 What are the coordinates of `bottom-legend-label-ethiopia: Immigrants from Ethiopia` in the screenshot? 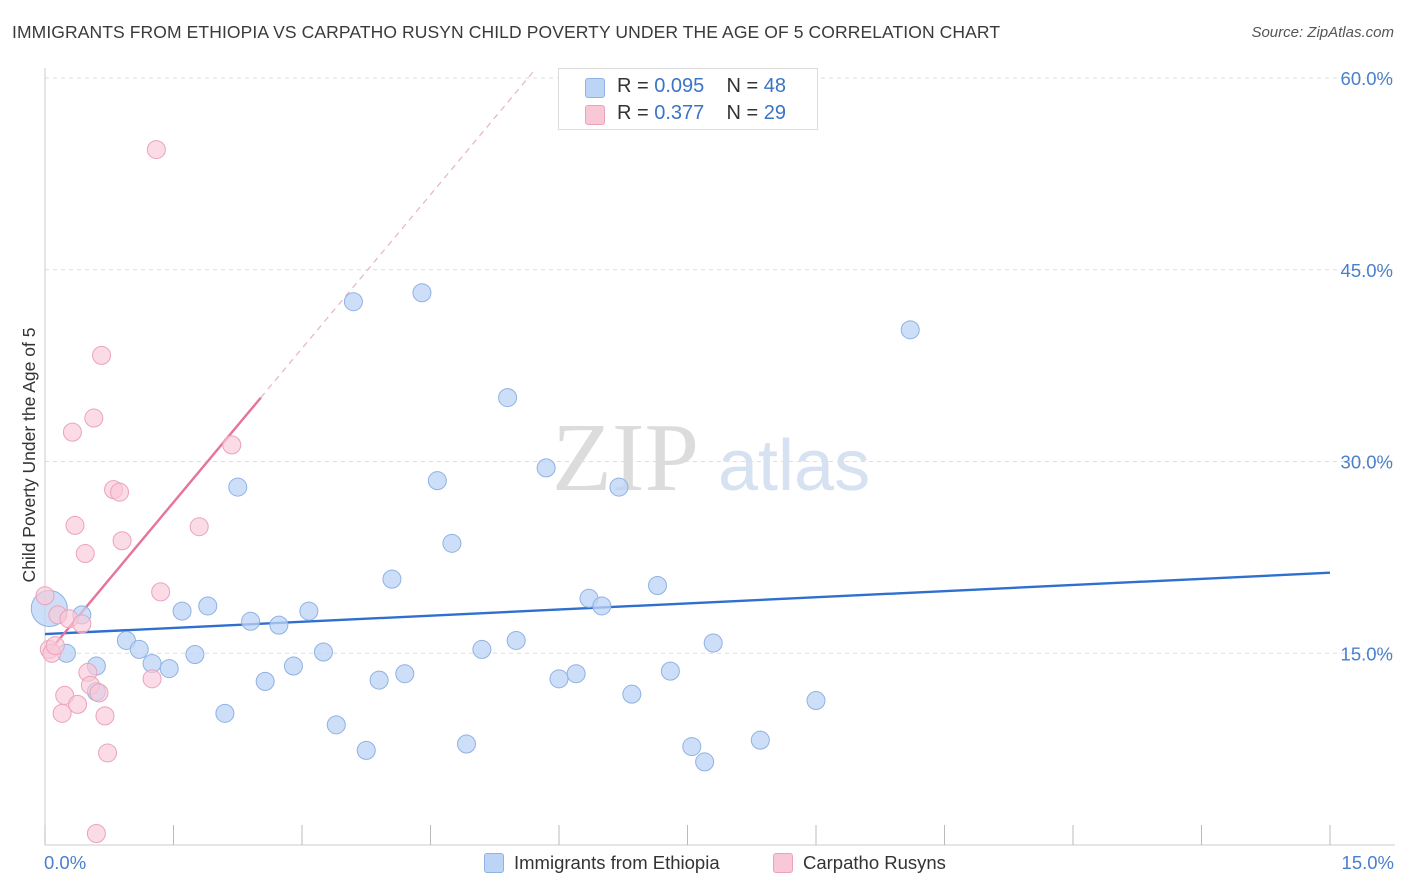 It's located at (617, 862).